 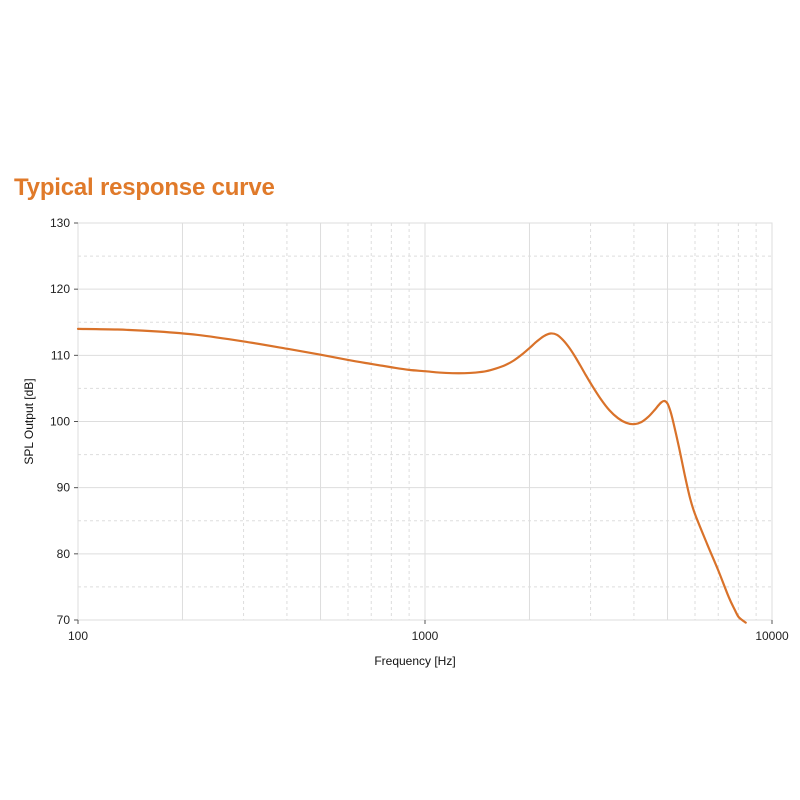 I want to click on y-tick-label: 100, so click(x=60, y=422).